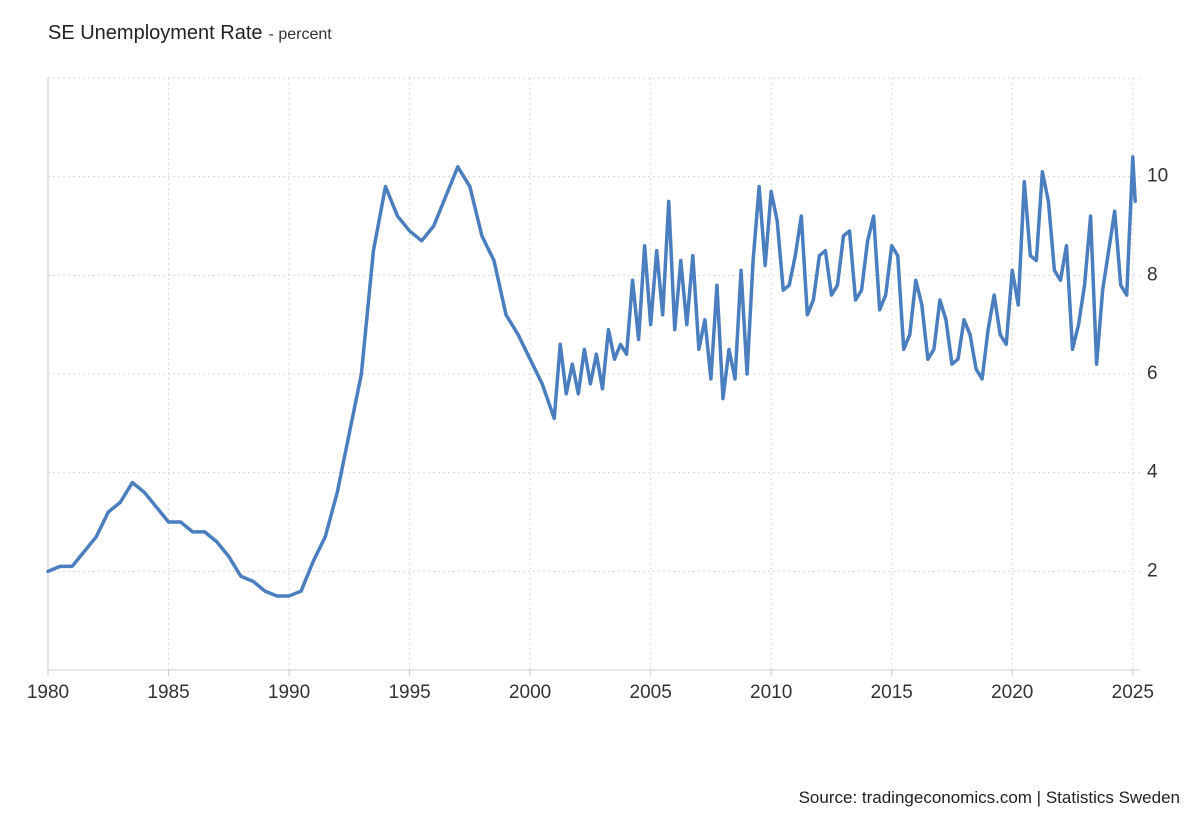 This screenshot has height=820, width=1200. Describe the element at coordinates (168, 692) in the screenshot. I see `x-tick-label: 1985` at that location.